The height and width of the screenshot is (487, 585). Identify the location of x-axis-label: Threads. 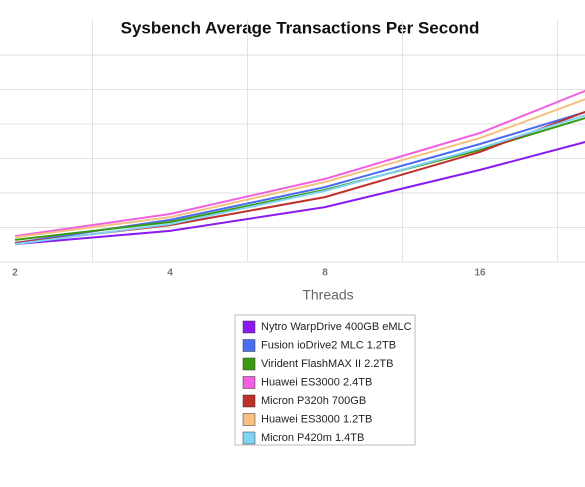
(327, 295).